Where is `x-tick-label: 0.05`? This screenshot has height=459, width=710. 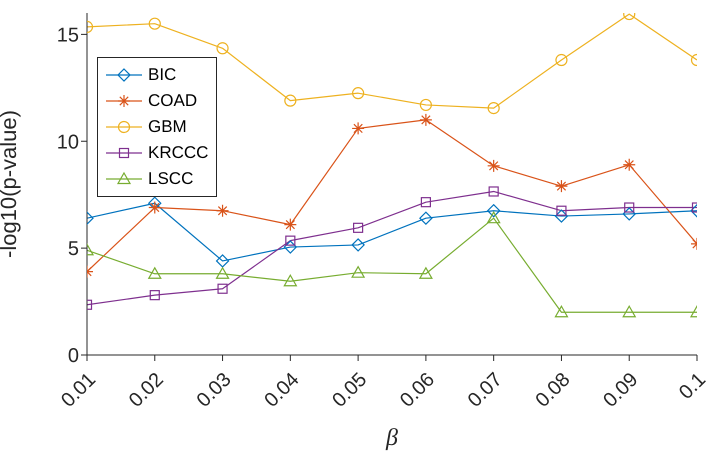
x-tick-label: 0.05 is located at coordinates (350, 390).